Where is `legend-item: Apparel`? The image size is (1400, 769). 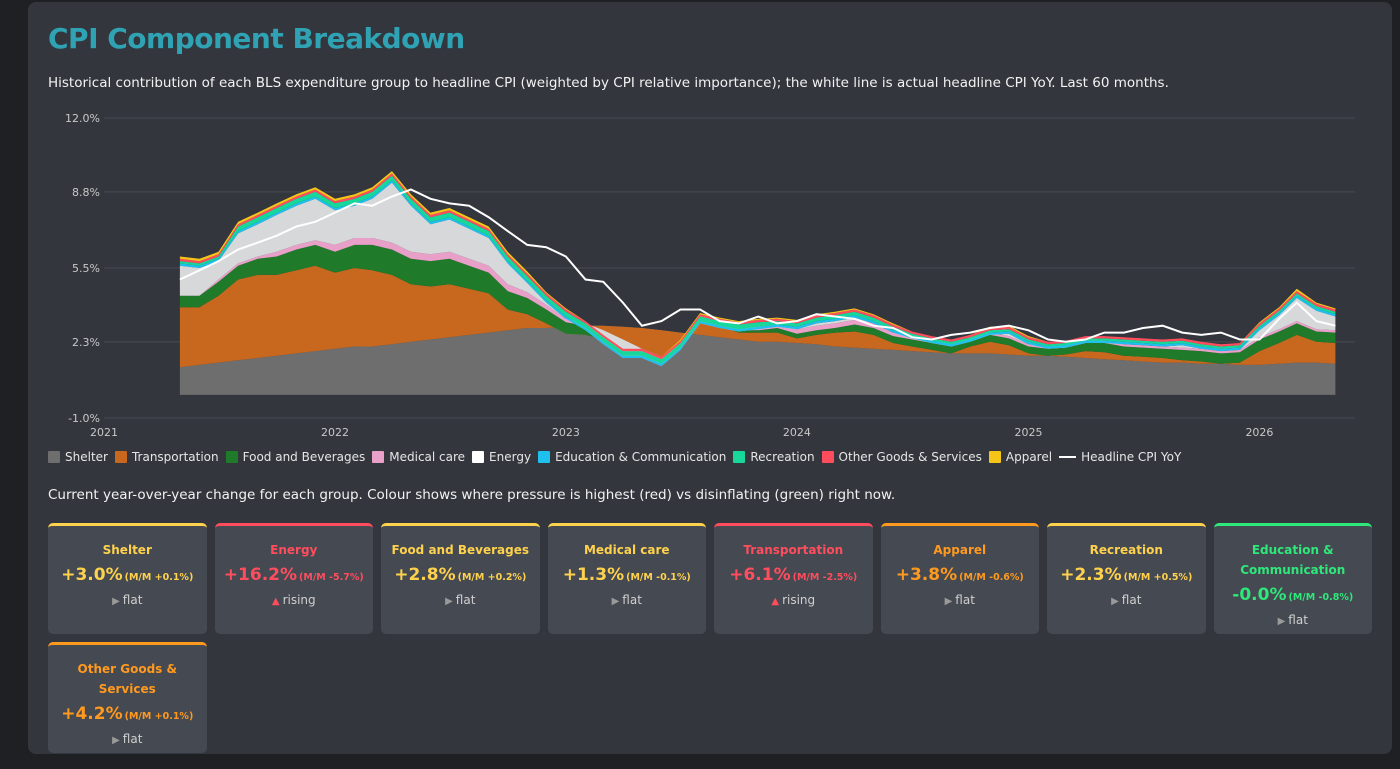
legend-item: Apparel is located at coordinates (1020, 457).